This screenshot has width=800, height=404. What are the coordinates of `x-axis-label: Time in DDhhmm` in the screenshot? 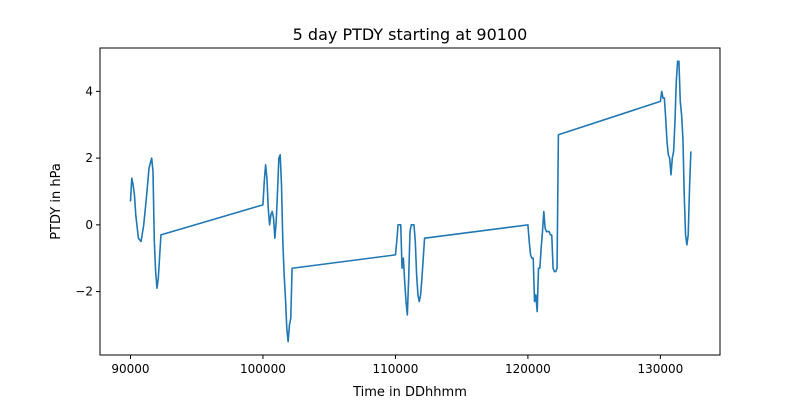 It's located at (409, 392).